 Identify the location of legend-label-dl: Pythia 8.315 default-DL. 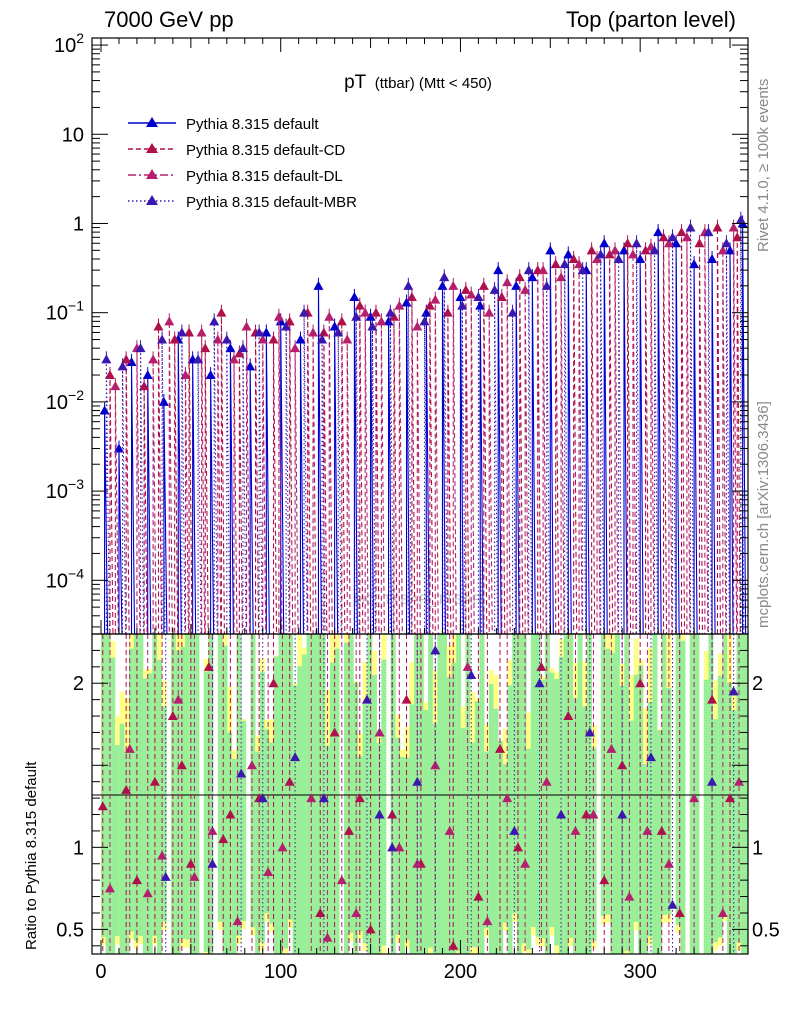
(264, 176).